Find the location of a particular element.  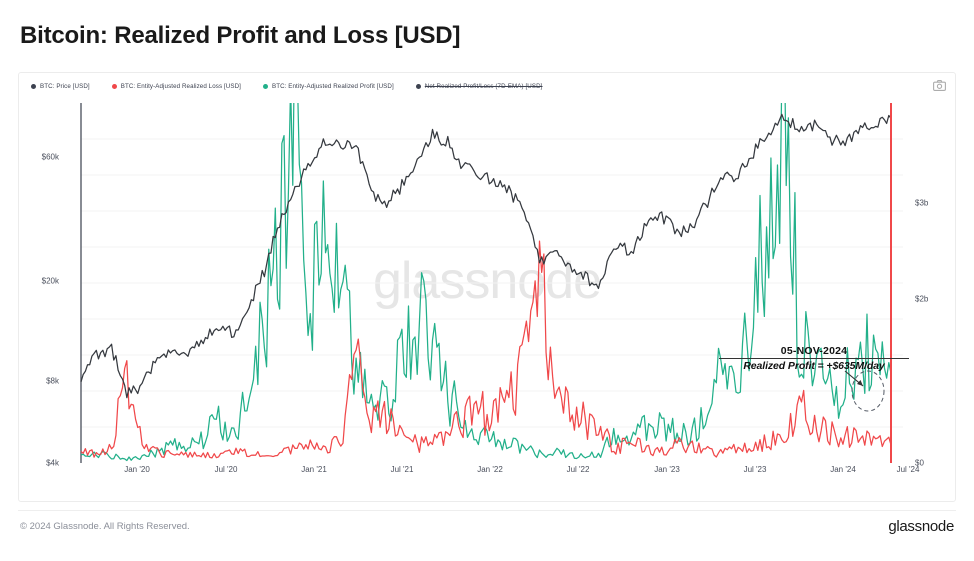

y-axis-left: $4k $8k $20k $60k is located at coordinates (39, 285).